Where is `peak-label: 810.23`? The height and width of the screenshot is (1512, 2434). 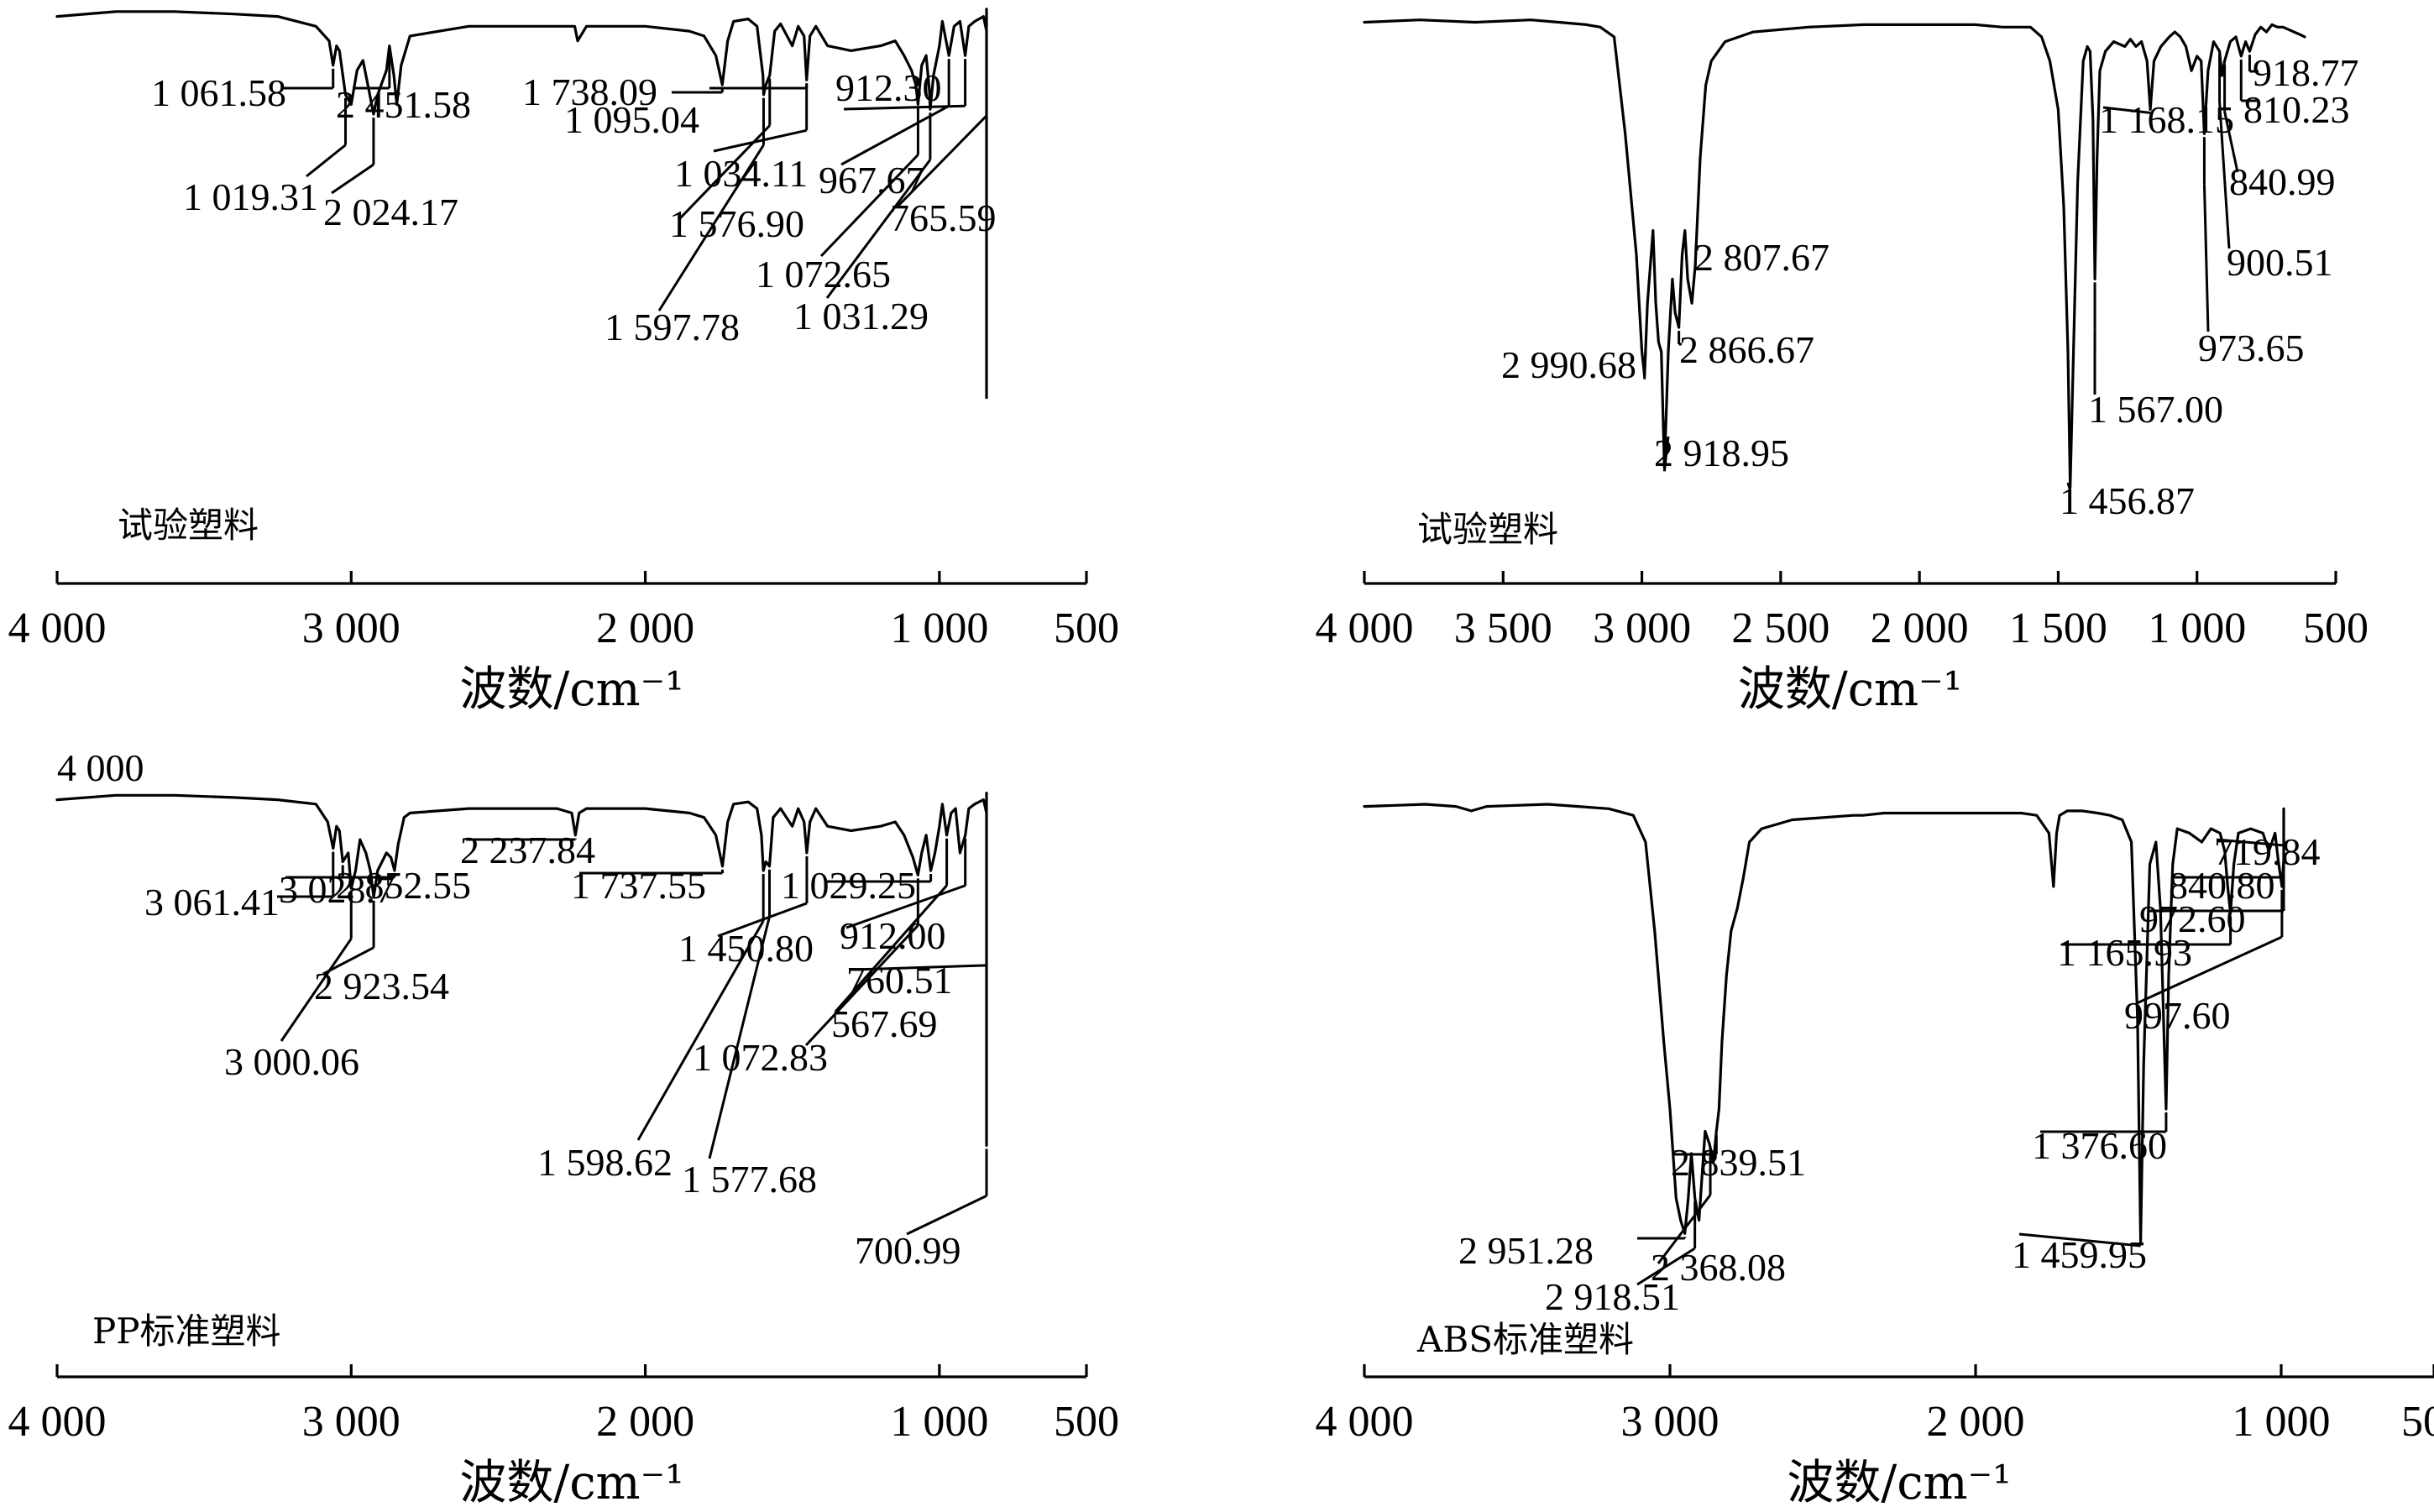 peak-label: 810.23 is located at coordinates (2296, 109).